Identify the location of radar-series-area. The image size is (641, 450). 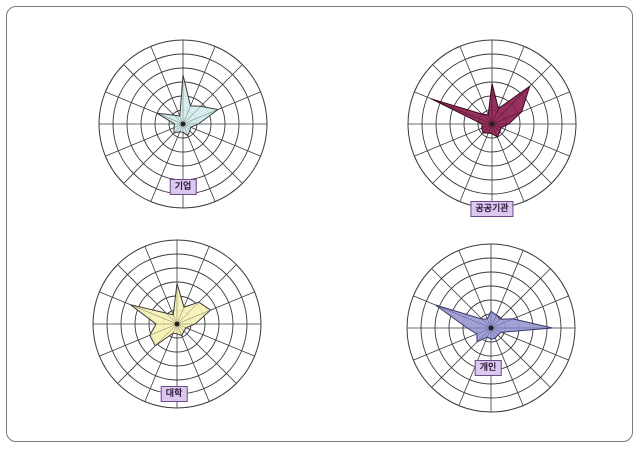
(494, 323).